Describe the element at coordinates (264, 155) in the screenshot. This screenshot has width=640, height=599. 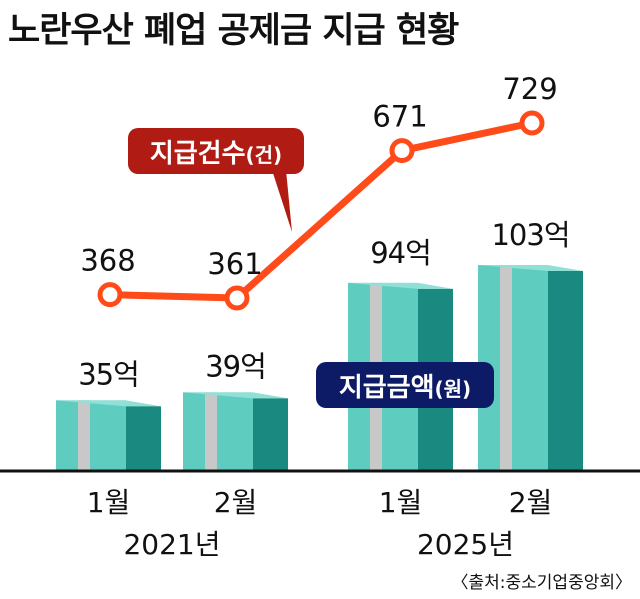
I see `count-badge-unit: (건)` at that location.